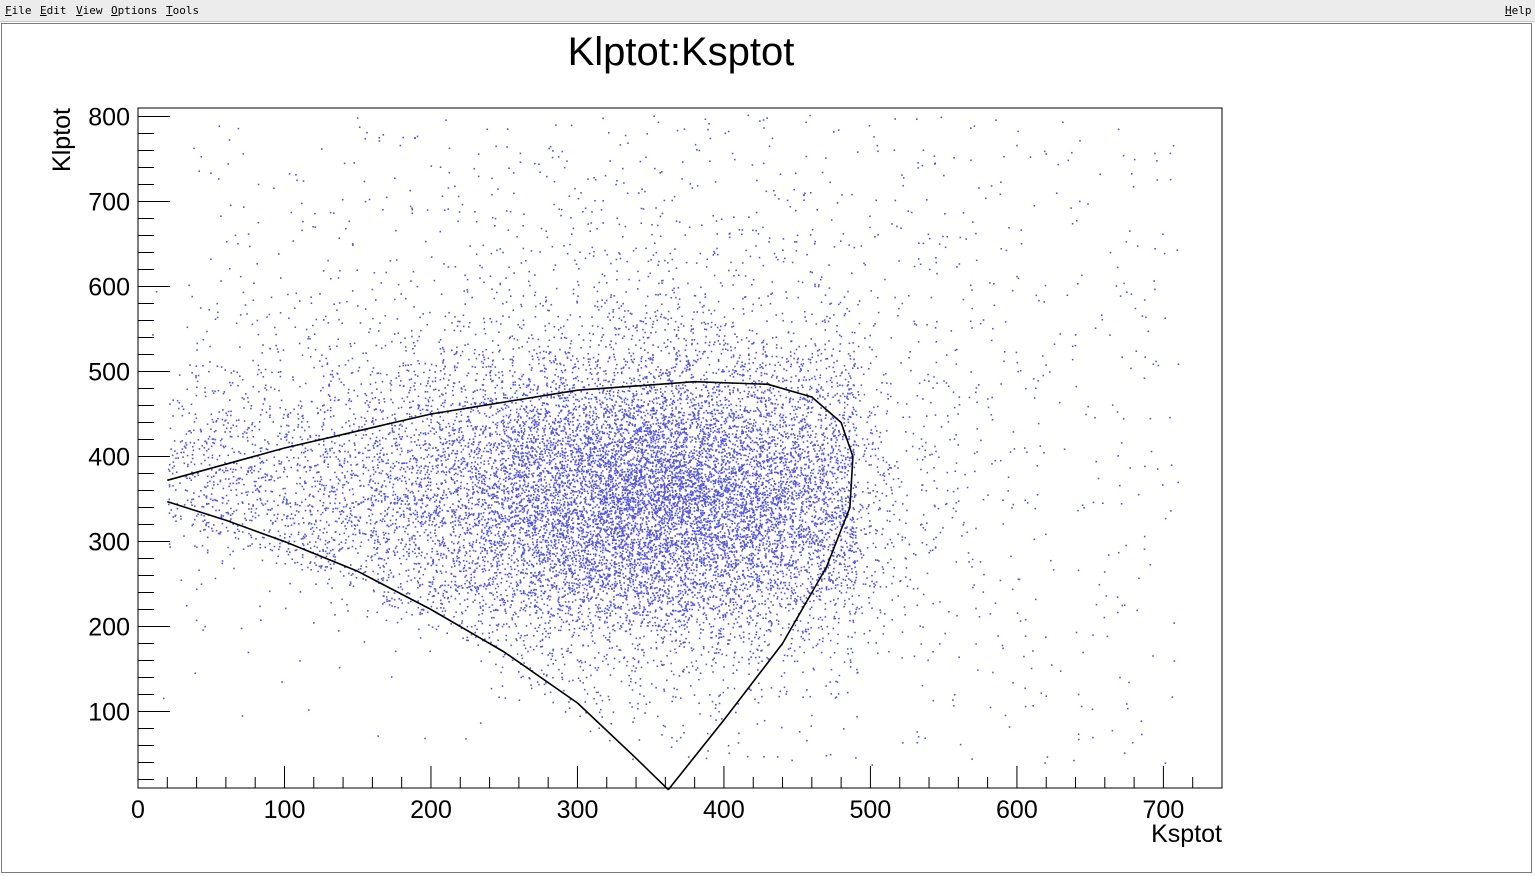 This screenshot has height=876, width=1535. I want to click on menu-tools: Tools, so click(183, 10).